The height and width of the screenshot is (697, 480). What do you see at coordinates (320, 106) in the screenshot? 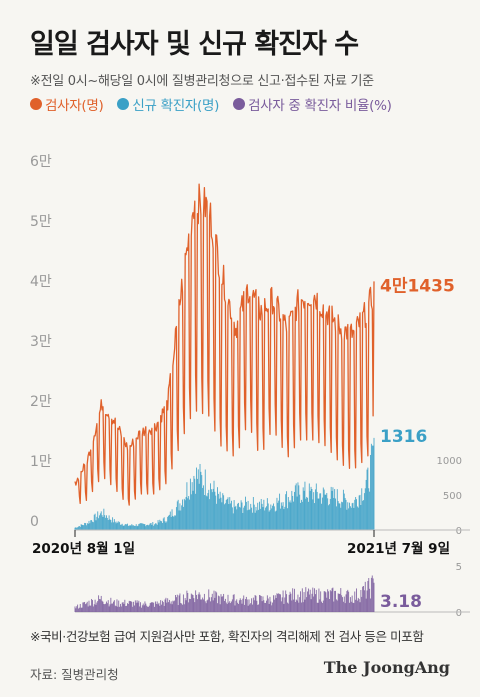
I see `legend-label: 검사자 중 확진자 비율(%)` at bounding box center [320, 106].